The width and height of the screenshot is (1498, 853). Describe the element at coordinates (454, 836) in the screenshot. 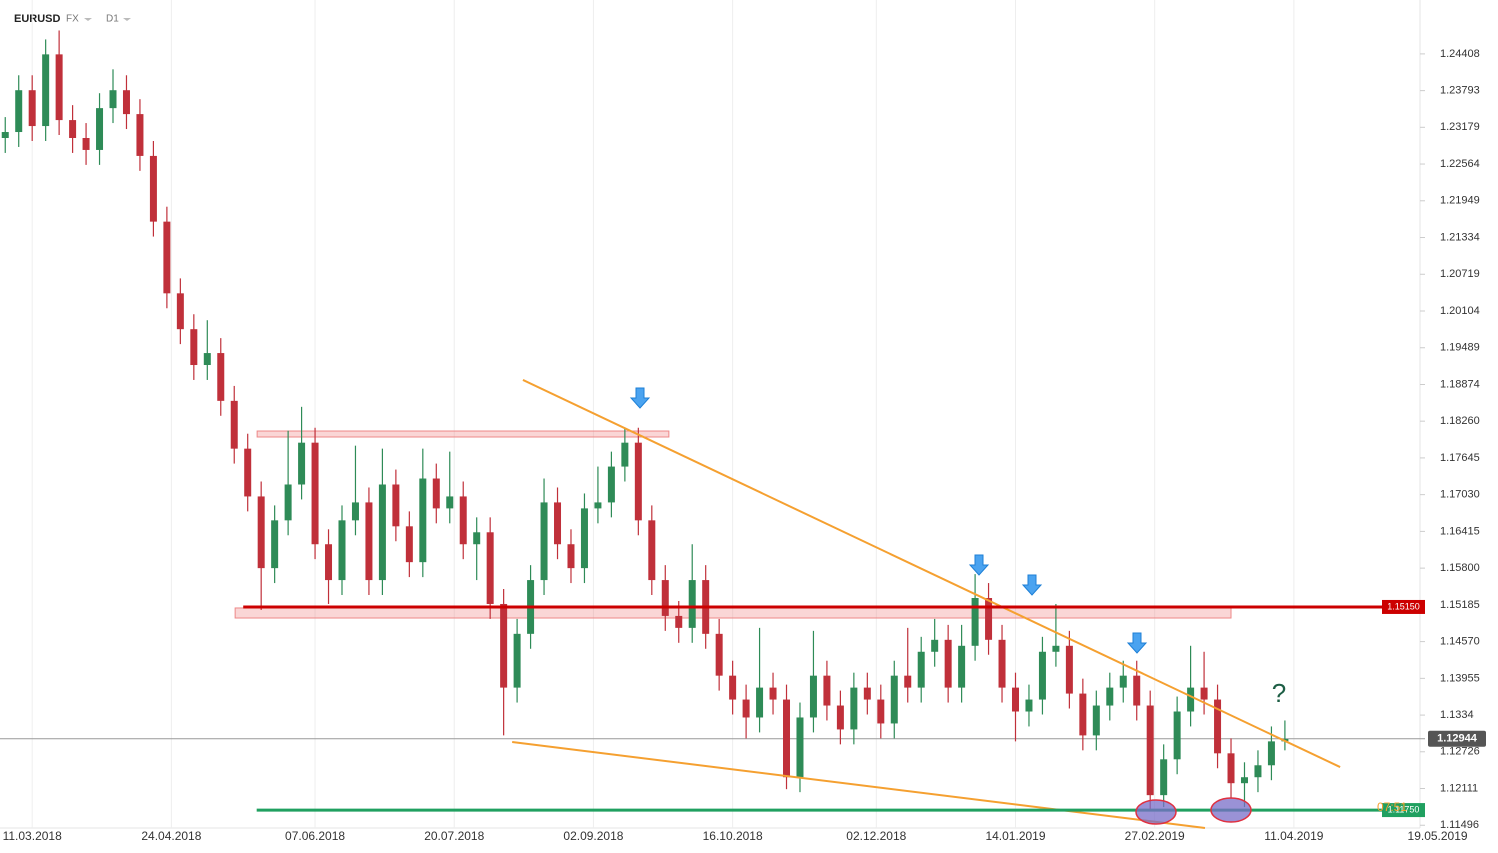

I see `x-tick-label: 20.07.2018` at that location.